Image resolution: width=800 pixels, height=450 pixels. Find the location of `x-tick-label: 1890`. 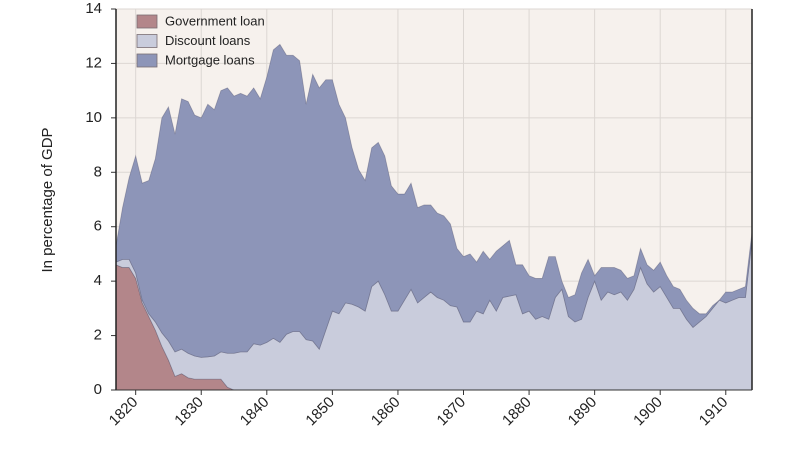

x-tick-label: 1890 is located at coordinates (583, 412).